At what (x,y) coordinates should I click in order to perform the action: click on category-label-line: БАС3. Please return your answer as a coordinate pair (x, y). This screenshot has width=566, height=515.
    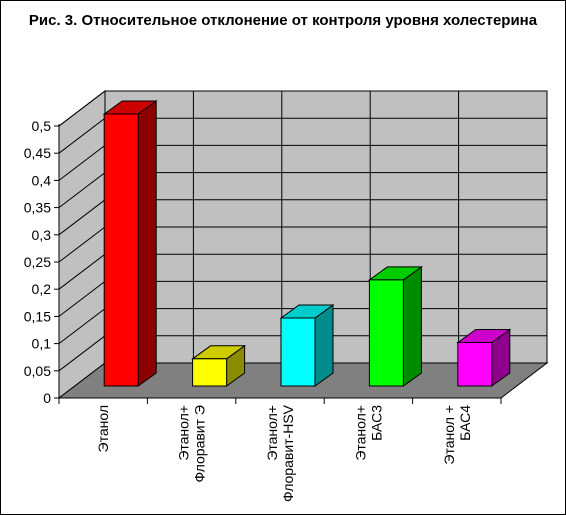
    Looking at the image, I should click on (376, 423).